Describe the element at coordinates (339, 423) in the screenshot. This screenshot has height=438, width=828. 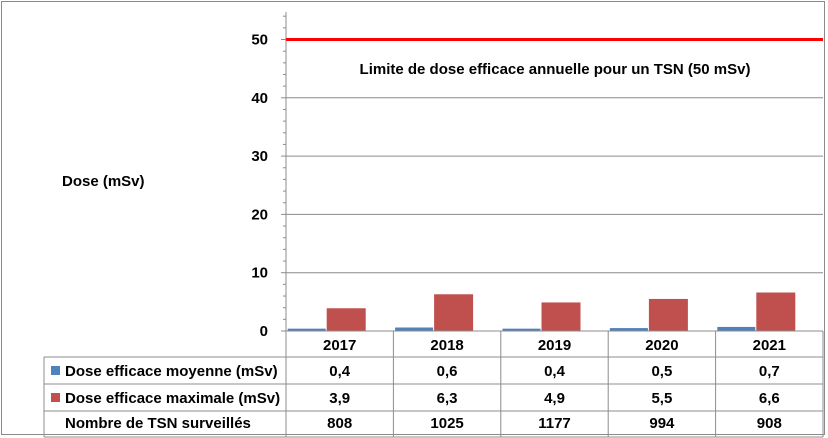
I see `count-label-2017: 808` at that location.